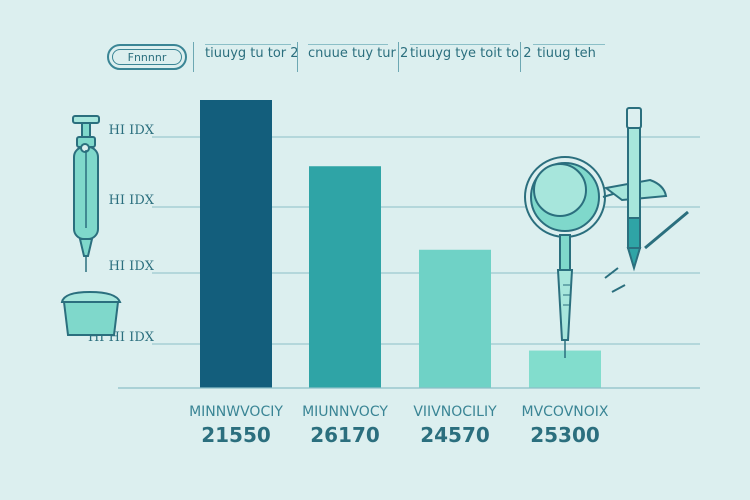  I want to click on header-tab-4: tiuug teh, so click(566, 53).